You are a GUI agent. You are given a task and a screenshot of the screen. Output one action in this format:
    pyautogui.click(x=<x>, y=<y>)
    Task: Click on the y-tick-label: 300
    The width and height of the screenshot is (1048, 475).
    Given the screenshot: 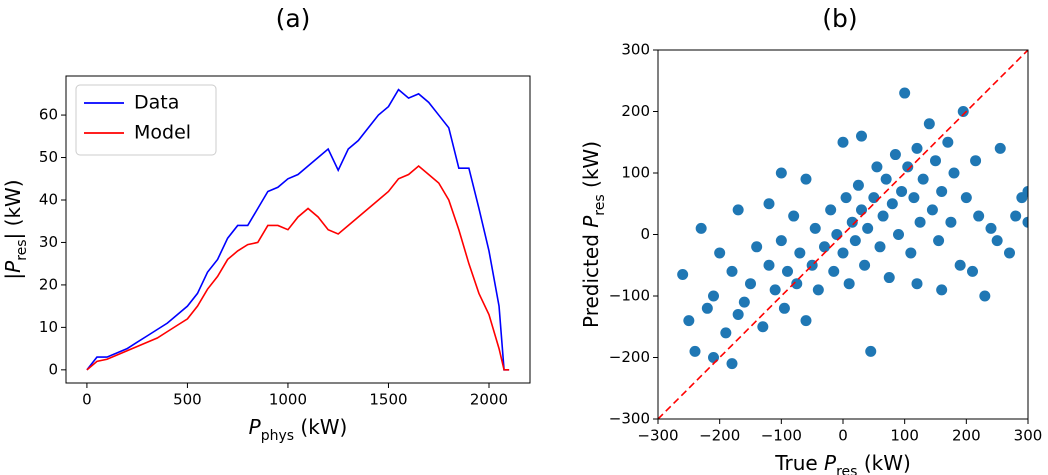 What is the action you would take?
    pyautogui.click(x=635, y=50)
    